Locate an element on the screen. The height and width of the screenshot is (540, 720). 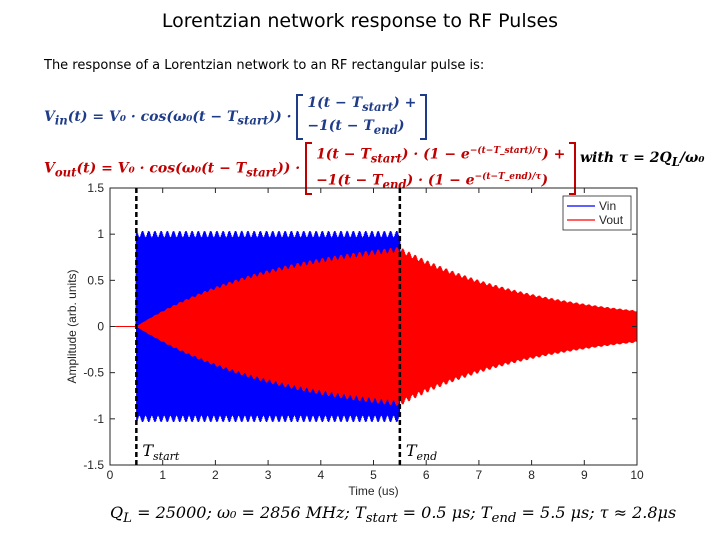
legend-box is located at coordinates (597, 213).